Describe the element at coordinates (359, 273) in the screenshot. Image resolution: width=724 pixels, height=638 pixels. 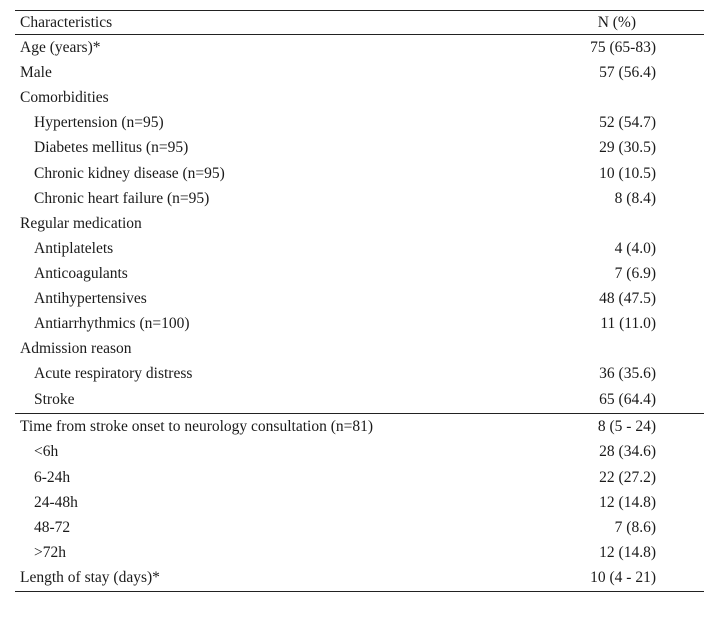
I see `table-row: Anticoagulants 7 (6.9)` at that location.